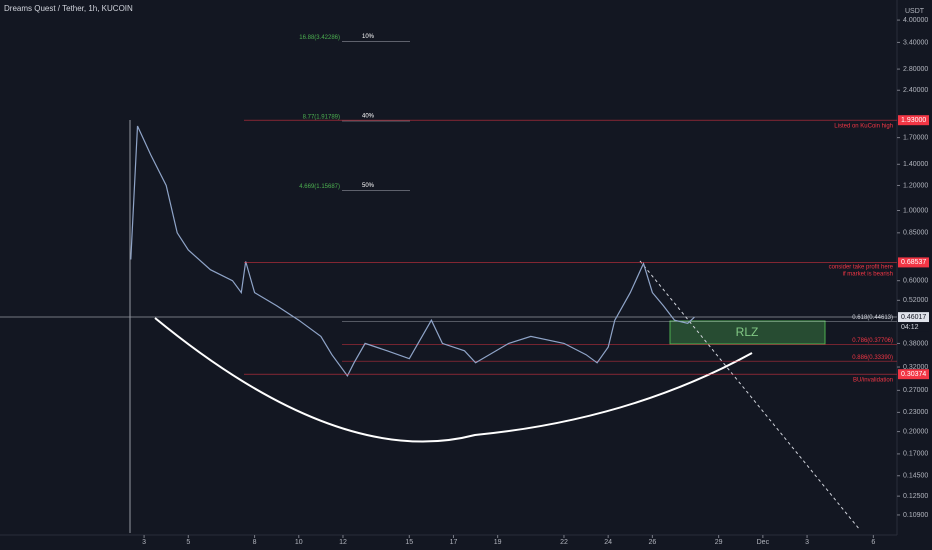 The height and width of the screenshot is (550, 932). I want to click on rlz-zone, so click(747, 332).